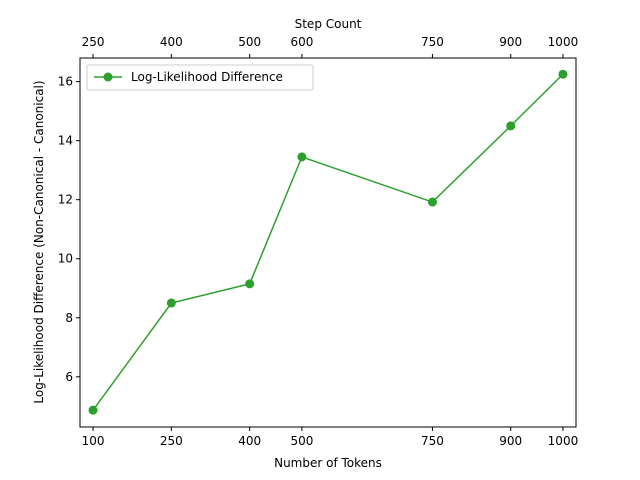  What do you see at coordinates (432, 42) in the screenshot?
I see `top-x-tick-label: 750` at bounding box center [432, 42].